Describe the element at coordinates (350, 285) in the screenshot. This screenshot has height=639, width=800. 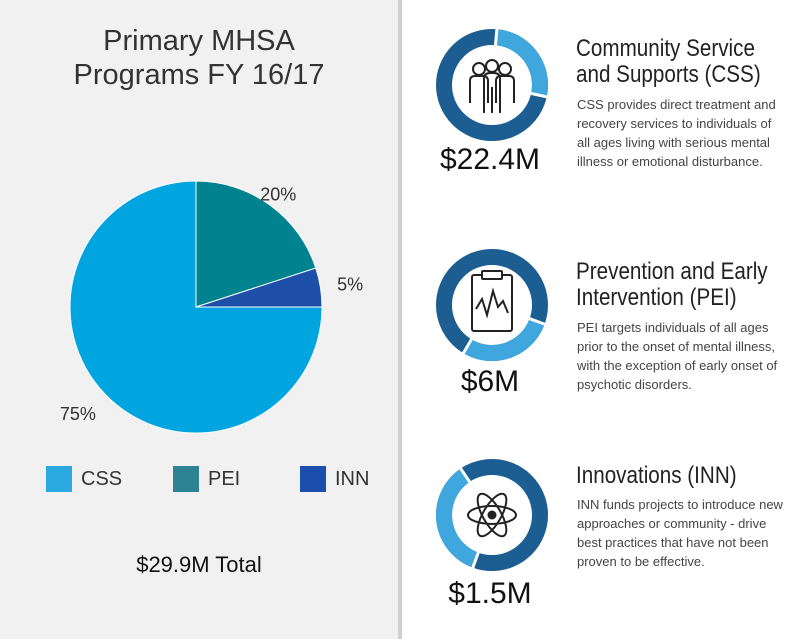
I see `pie-label-inn: 5%` at that location.